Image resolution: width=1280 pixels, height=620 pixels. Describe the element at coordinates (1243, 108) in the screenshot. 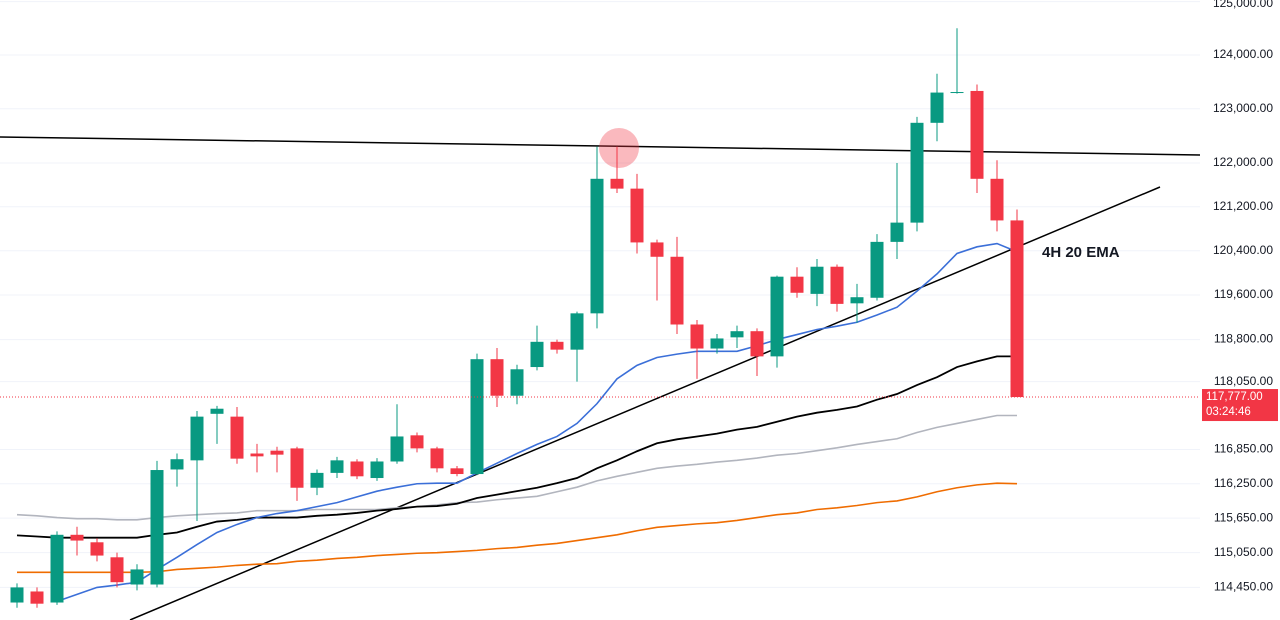

I see `y-tick-label: 123,000.00` at that location.